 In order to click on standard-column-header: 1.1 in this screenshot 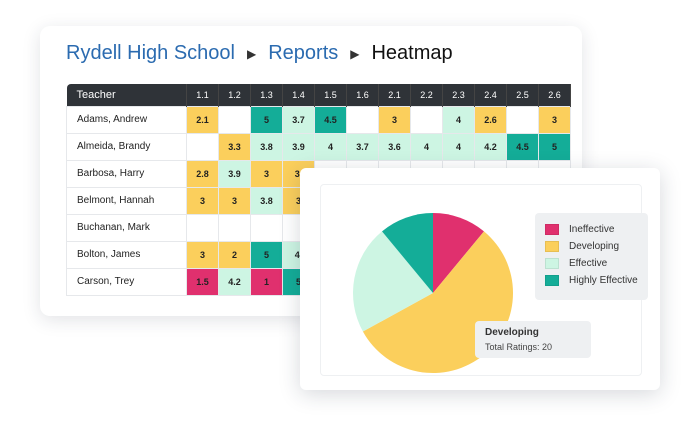, I will do `click(202, 95)`.